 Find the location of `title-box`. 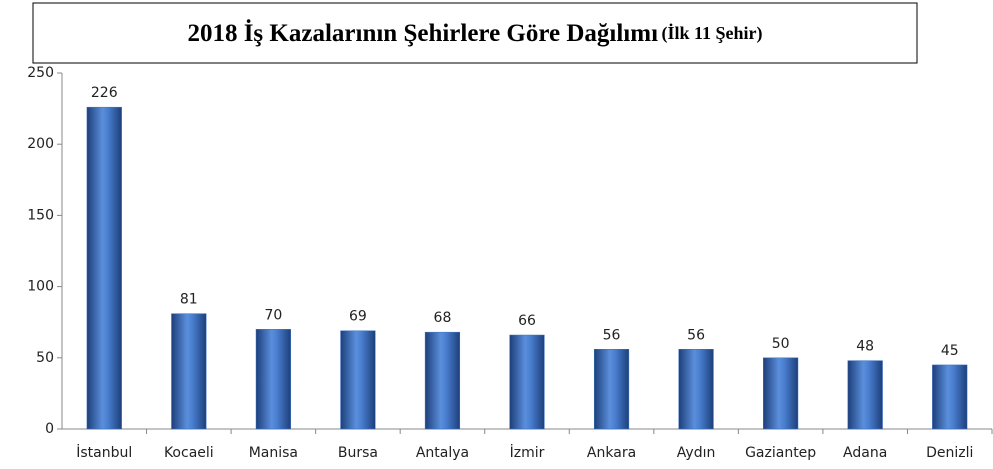

title-box is located at coordinates (475, 33).